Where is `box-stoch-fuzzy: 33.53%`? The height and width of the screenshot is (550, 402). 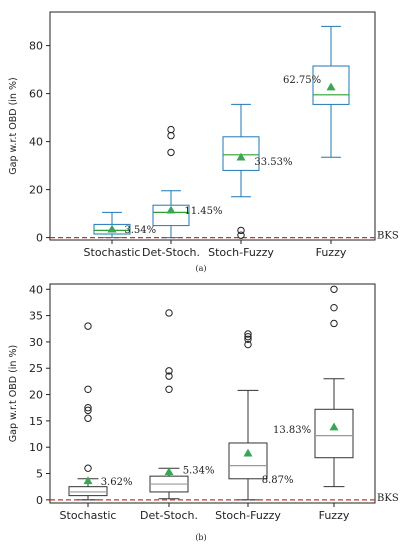 box-stoch-fuzzy: 33.53% is located at coordinates (257, 171).